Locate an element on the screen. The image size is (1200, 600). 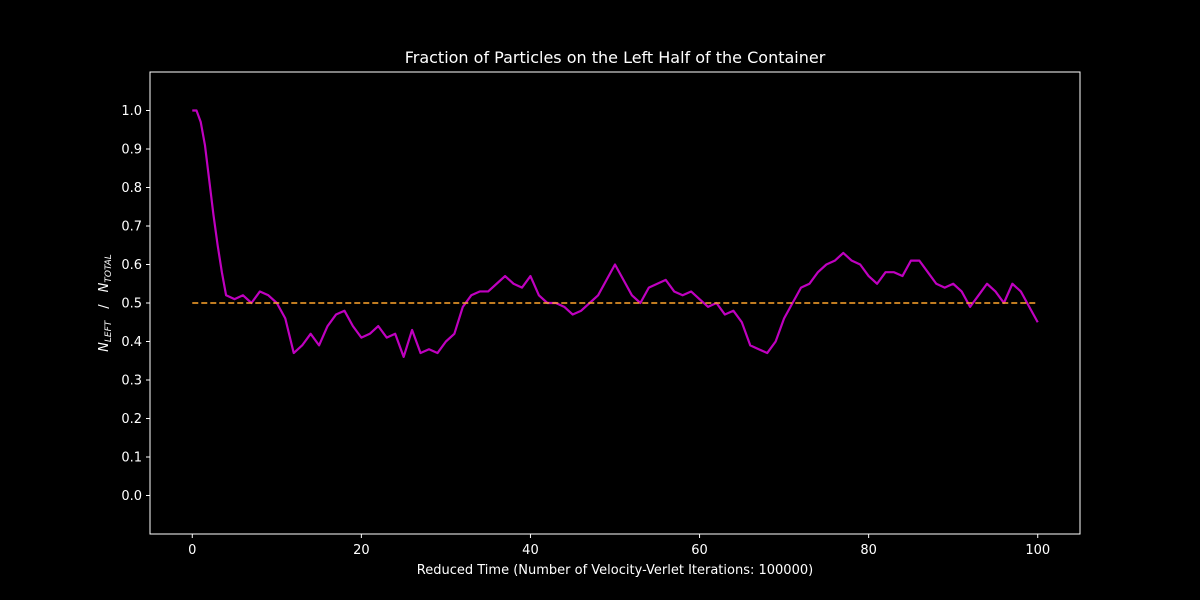
x-tick-label: 20 is located at coordinates (361, 550).